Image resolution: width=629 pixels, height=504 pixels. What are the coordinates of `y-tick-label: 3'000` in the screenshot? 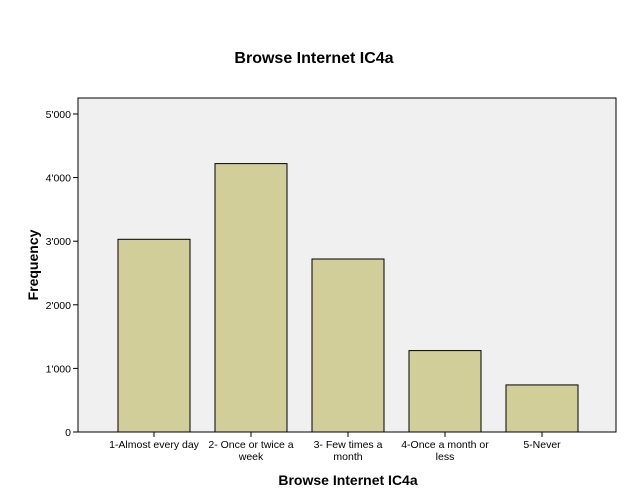 It's located at (59, 242).